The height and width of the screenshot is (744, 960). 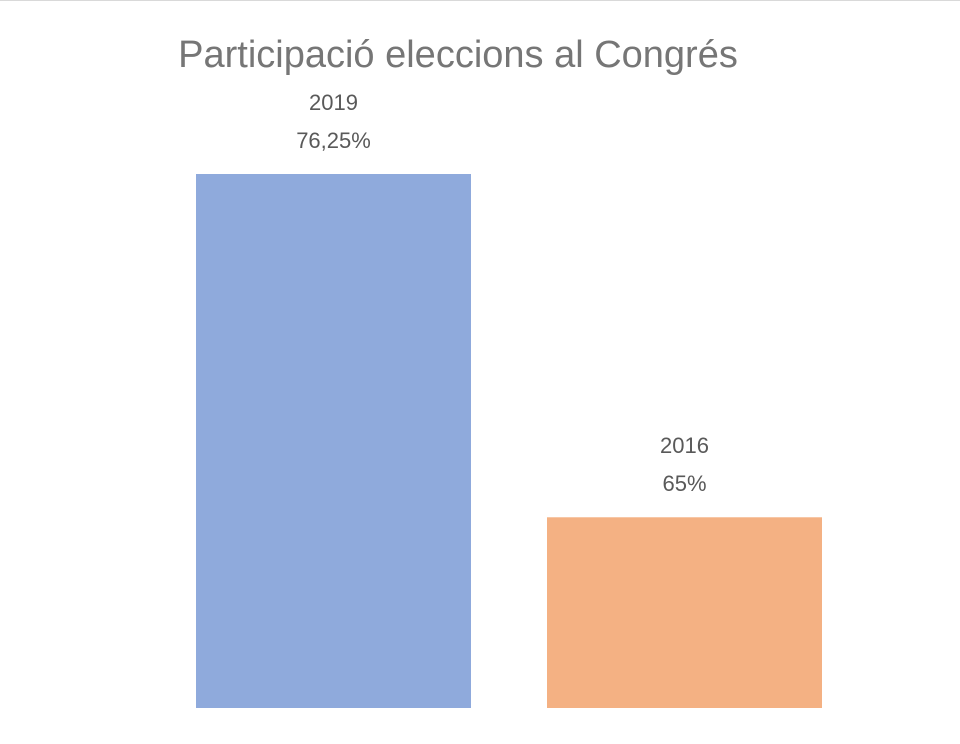 I want to click on category-label: 2019, so click(x=333, y=102).